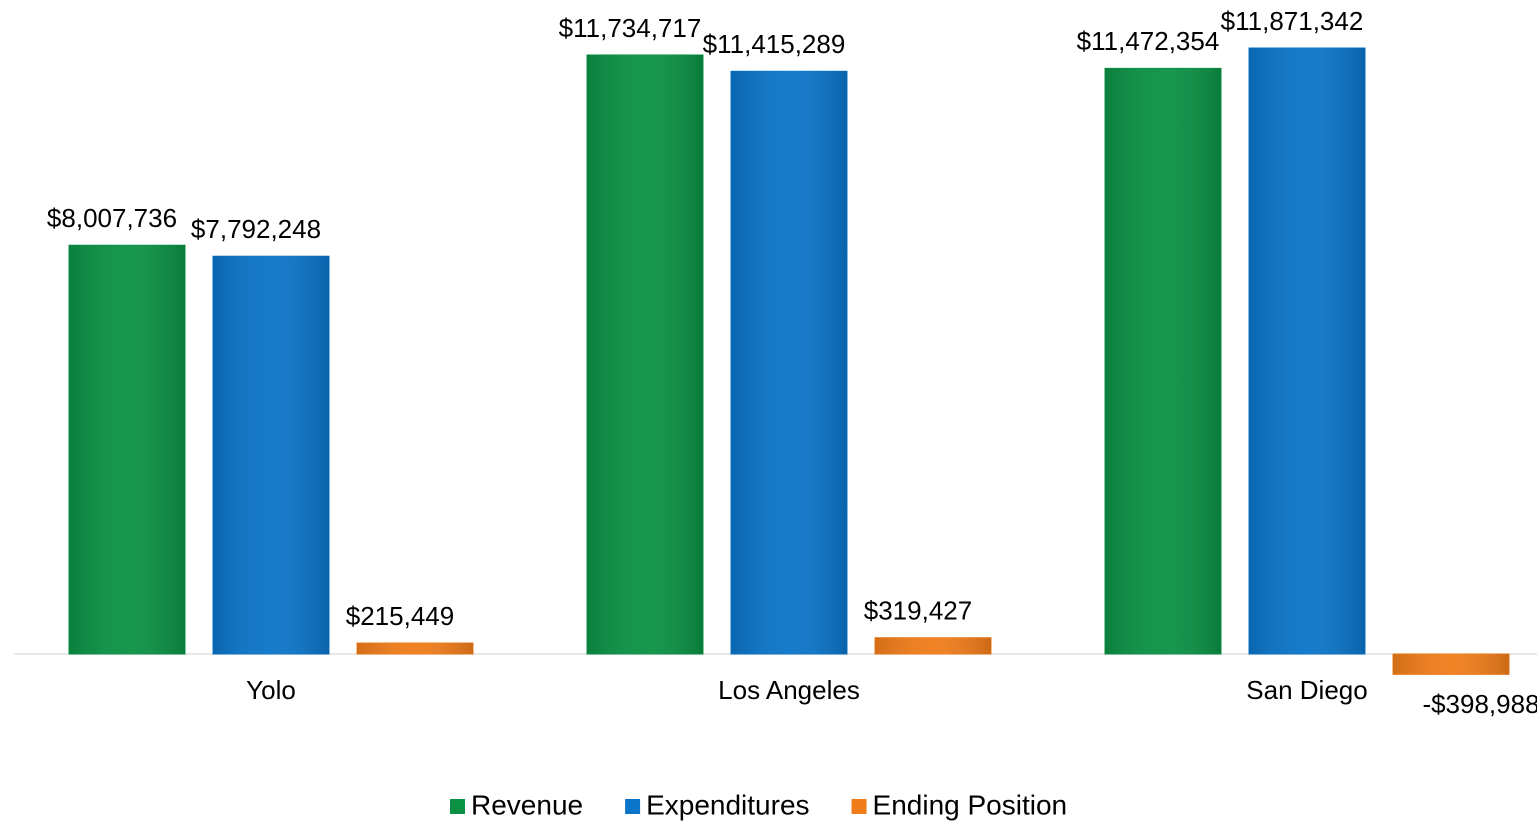 The width and height of the screenshot is (1537, 824). Describe the element at coordinates (527, 804) in the screenshot. I see `legend-label: Revenue` at that location.